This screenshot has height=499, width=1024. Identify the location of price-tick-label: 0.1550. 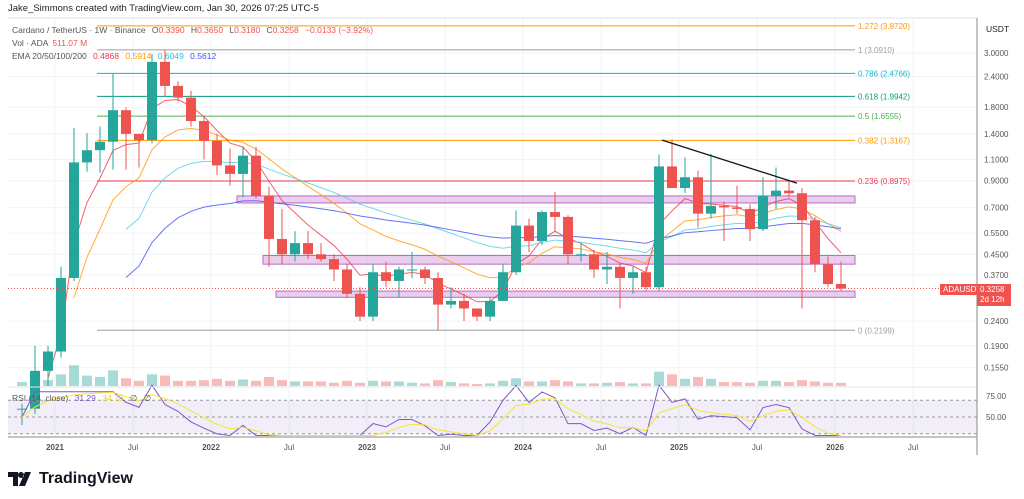
(996, 367).